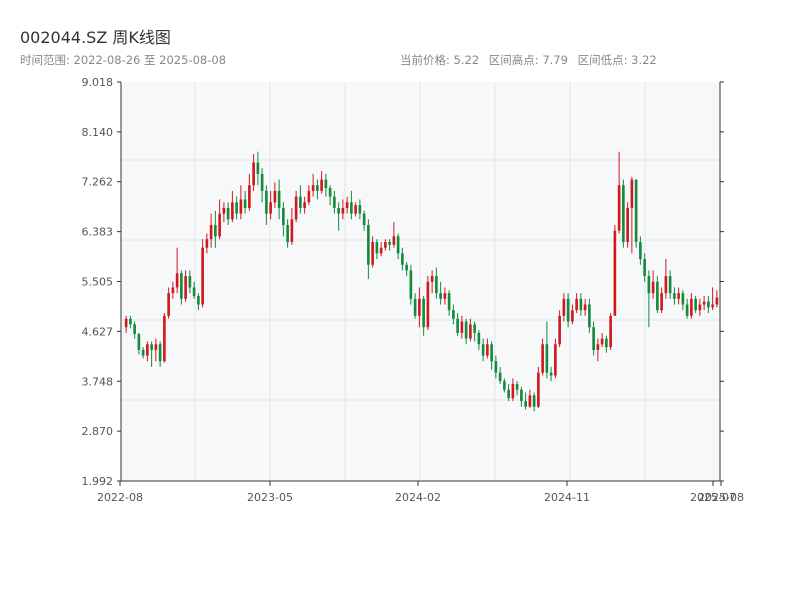 The height and width of the screenshot is (600, 800). I want to click on y-tick-label: 3.748, so click(98, 381).